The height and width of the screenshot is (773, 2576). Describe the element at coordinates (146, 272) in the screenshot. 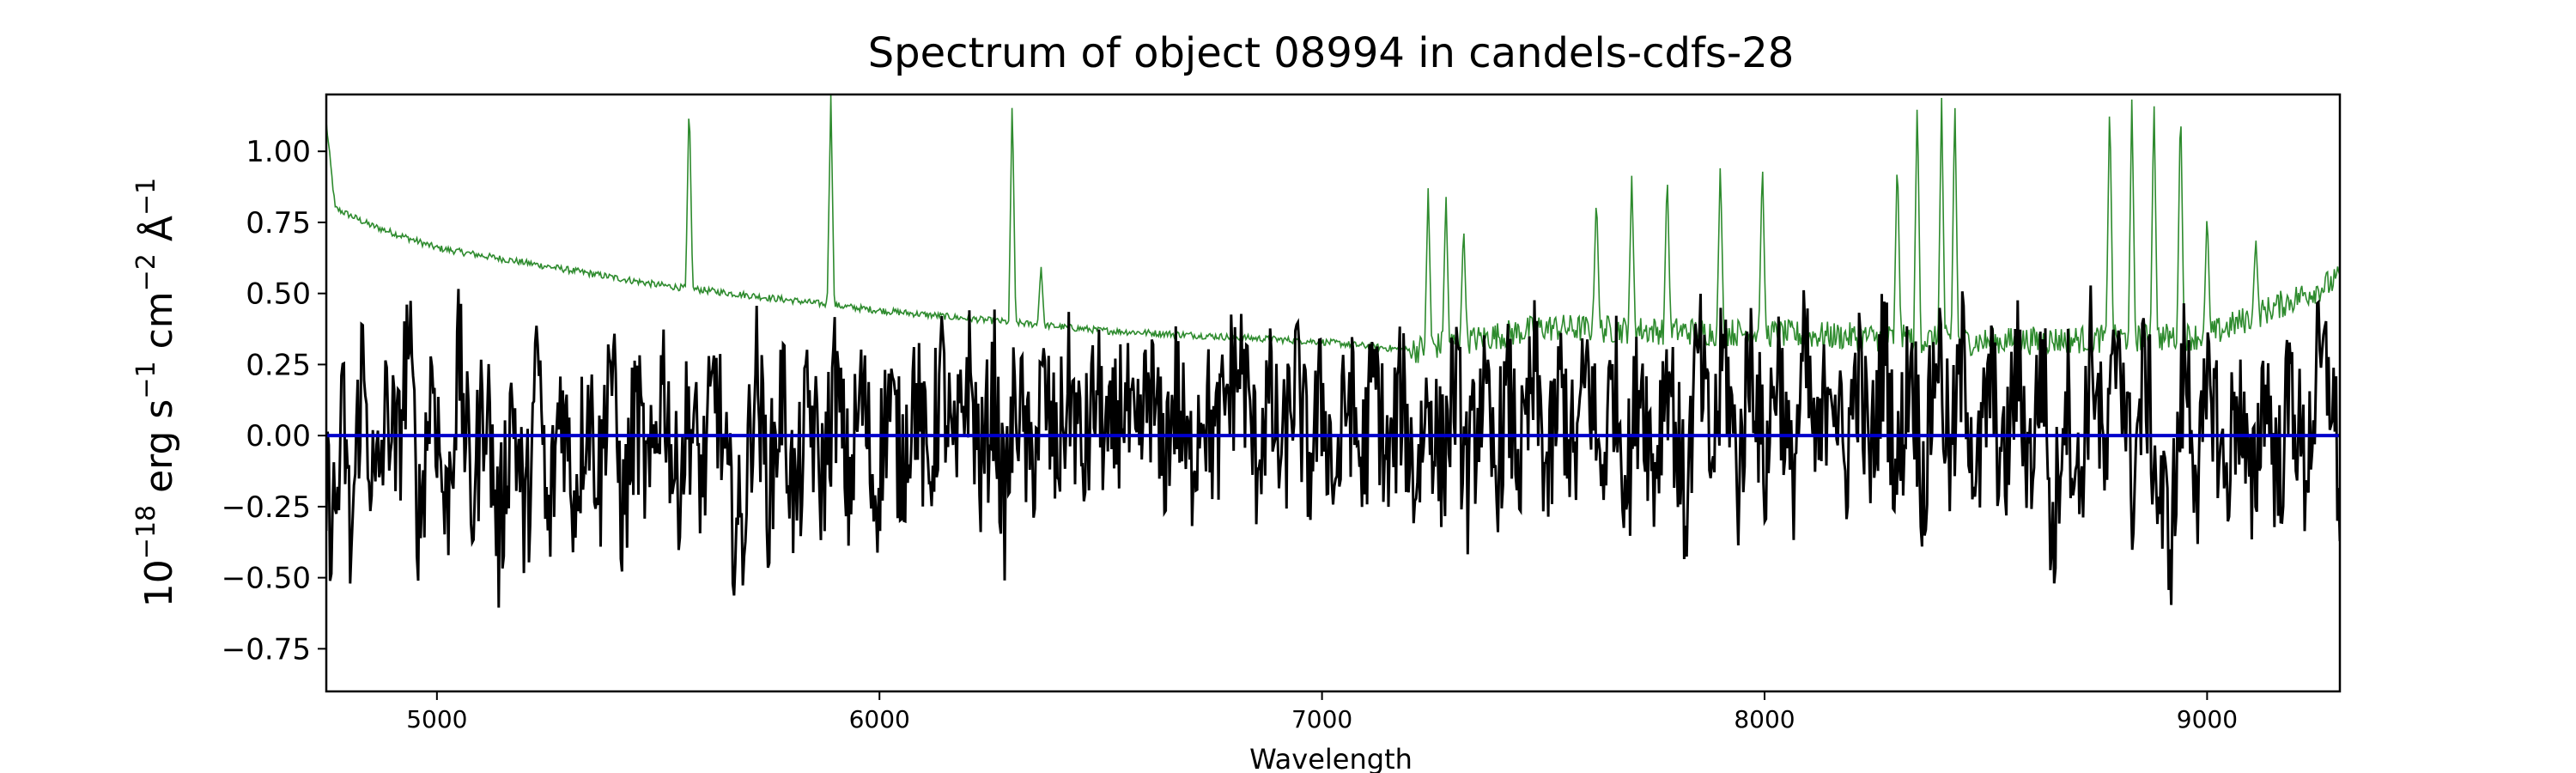

I see `y-label-exp2: −2` at that location.